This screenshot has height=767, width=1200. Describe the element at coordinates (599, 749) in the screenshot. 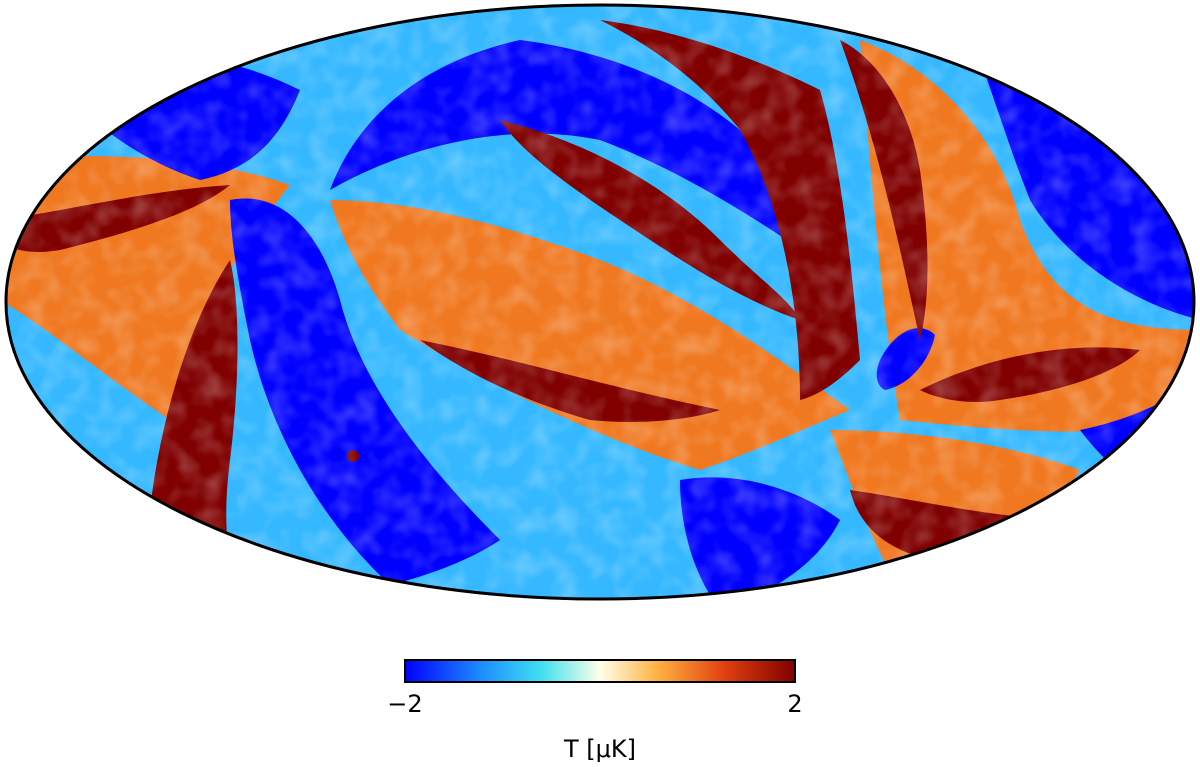

I see `colorbar-label: T [μK]` at that location.